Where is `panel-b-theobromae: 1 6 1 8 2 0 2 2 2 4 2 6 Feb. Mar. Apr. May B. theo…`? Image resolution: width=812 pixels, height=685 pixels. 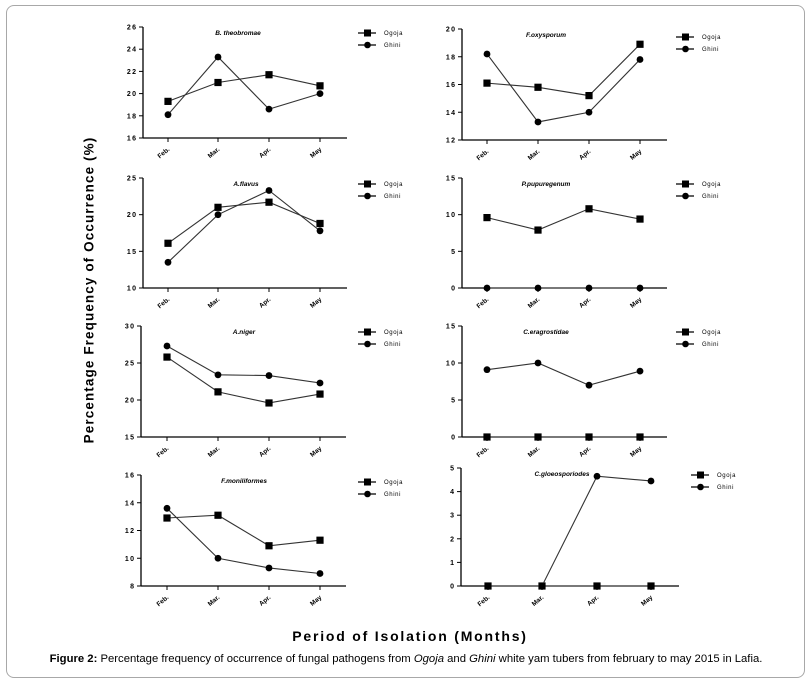
panel-b-theobromae: 1 6 1 8 2 0 2 2 2 4 2 6 Feb. Mar. Apr. May B. theo… is located at coordinates (265, 93).